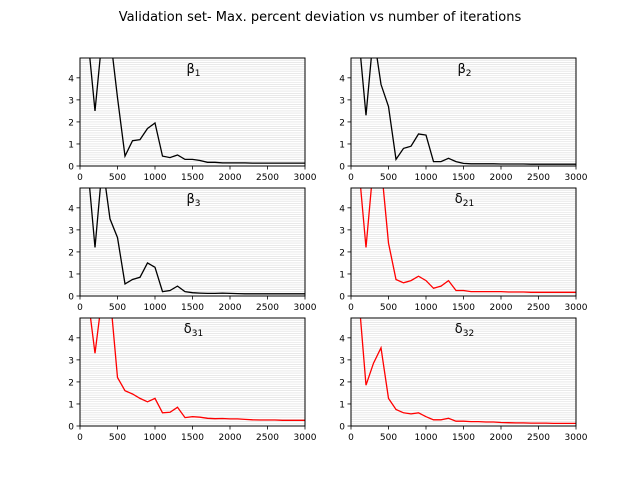 This screenshot has width=640, height=480. I want to click on subplot-5: 0 500 1000 1500 2000 2500 3000 0 1 2 3 4 δ31, so click(192, 380).